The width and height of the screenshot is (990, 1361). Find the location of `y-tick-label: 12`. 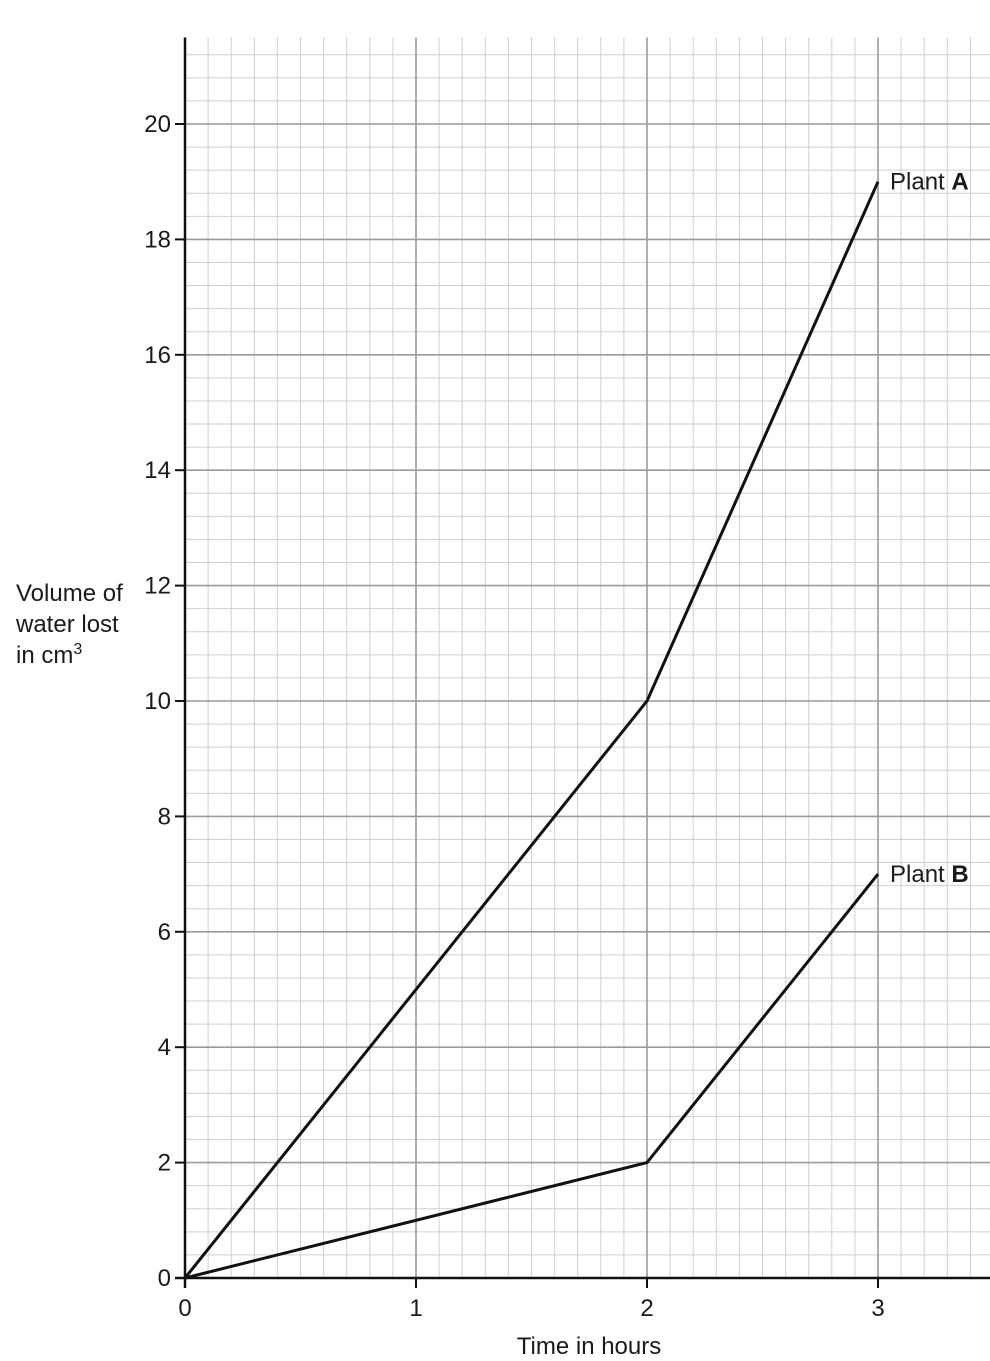

y-tick-label: 12 is located at coordinates (157, 586).